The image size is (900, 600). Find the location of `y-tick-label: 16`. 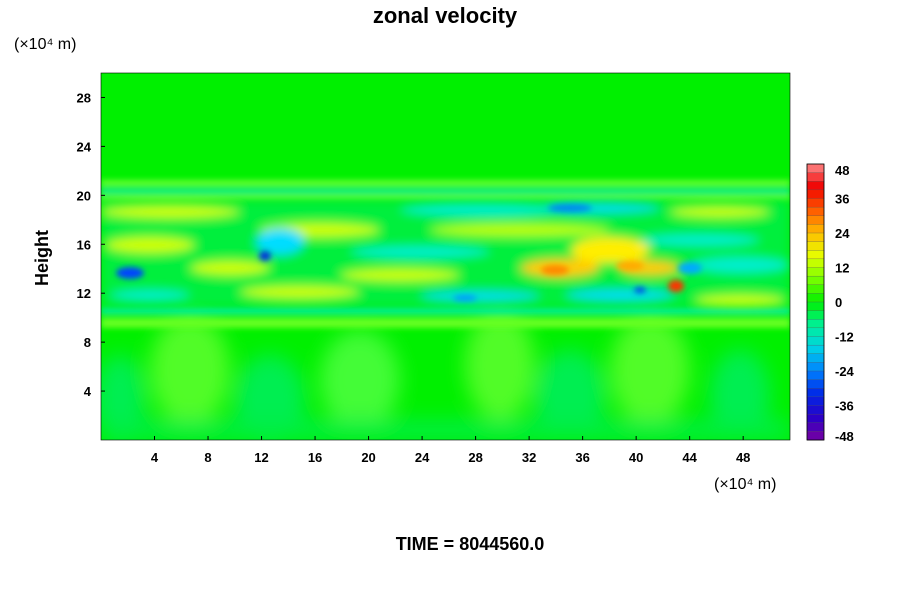

y-tick-label: 16 is located at coordinates (84, 244).